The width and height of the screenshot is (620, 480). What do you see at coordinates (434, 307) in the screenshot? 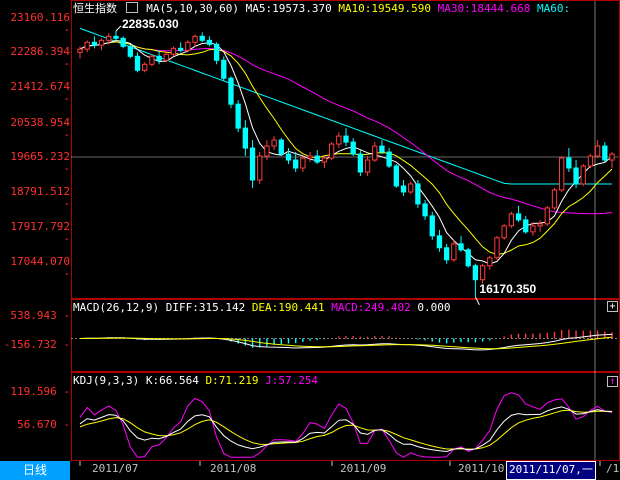
I see `macd-legend-item: 0.000` at bounding box center [434, 307].